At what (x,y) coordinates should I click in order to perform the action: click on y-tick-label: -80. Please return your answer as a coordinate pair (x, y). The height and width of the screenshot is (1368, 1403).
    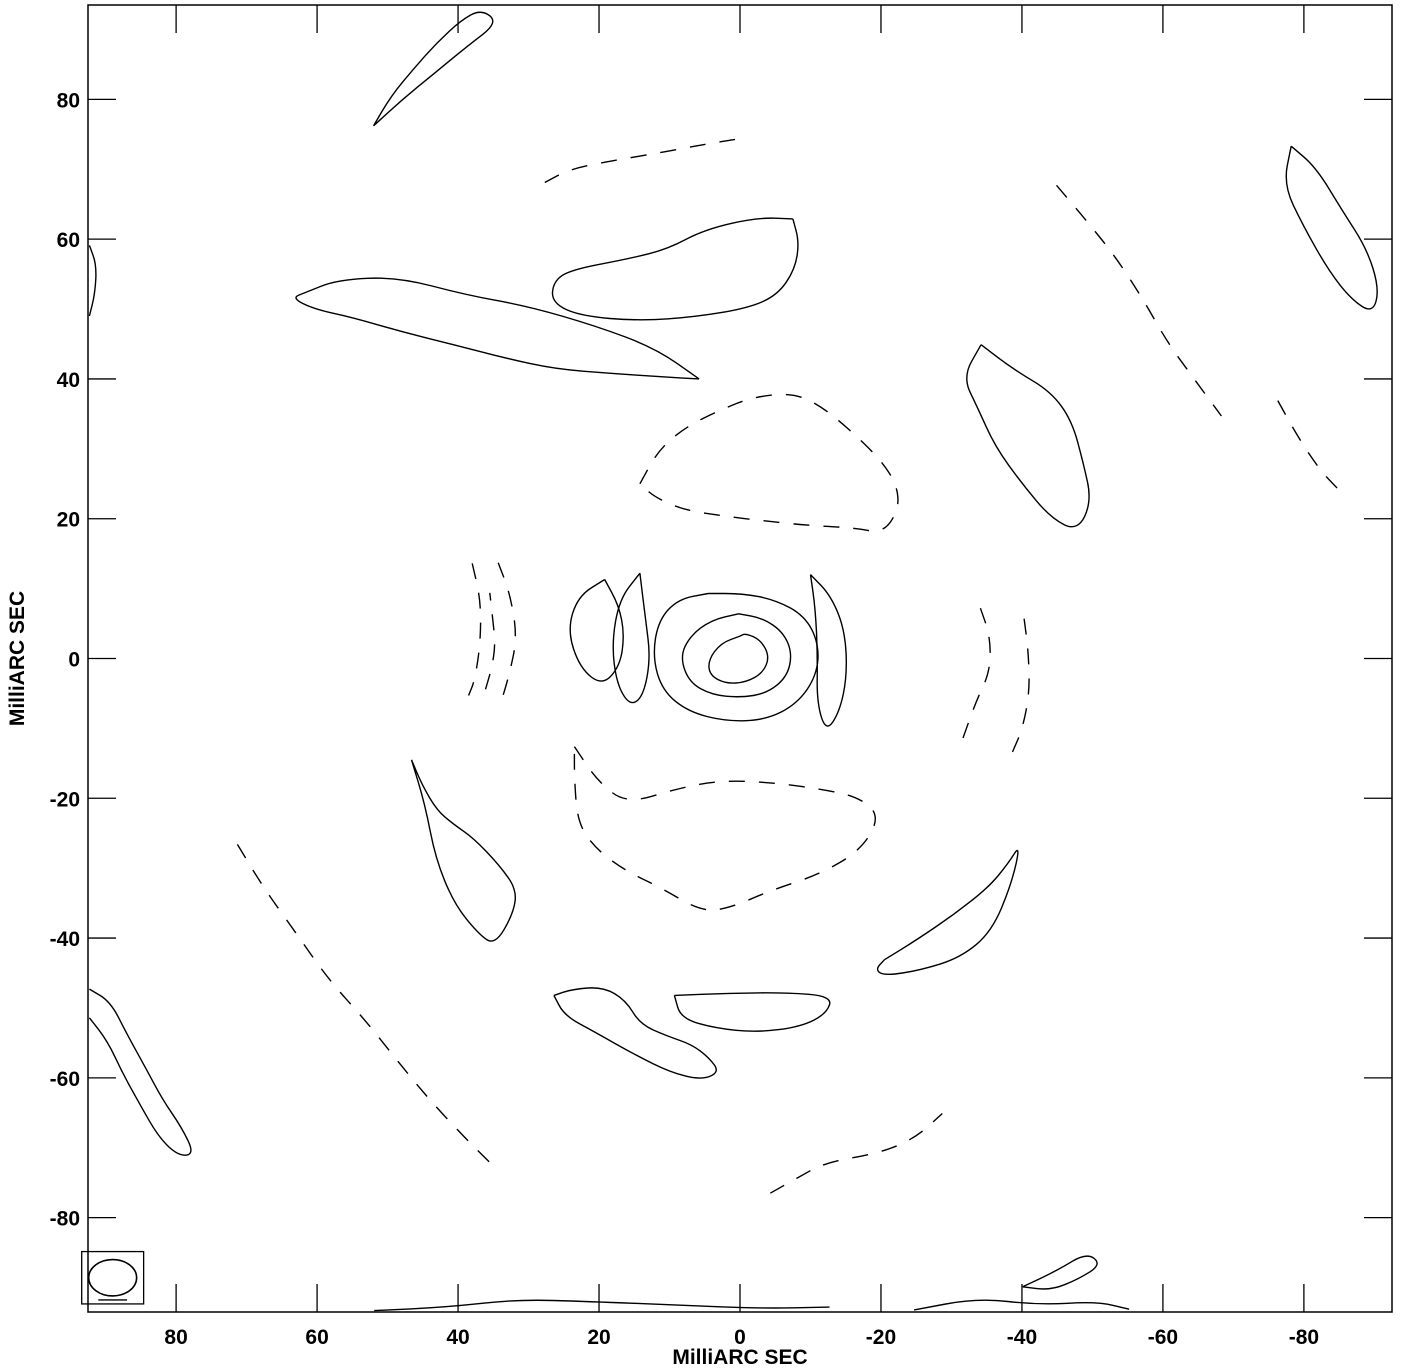
    Looking at the image, I should click on (65, 1219).